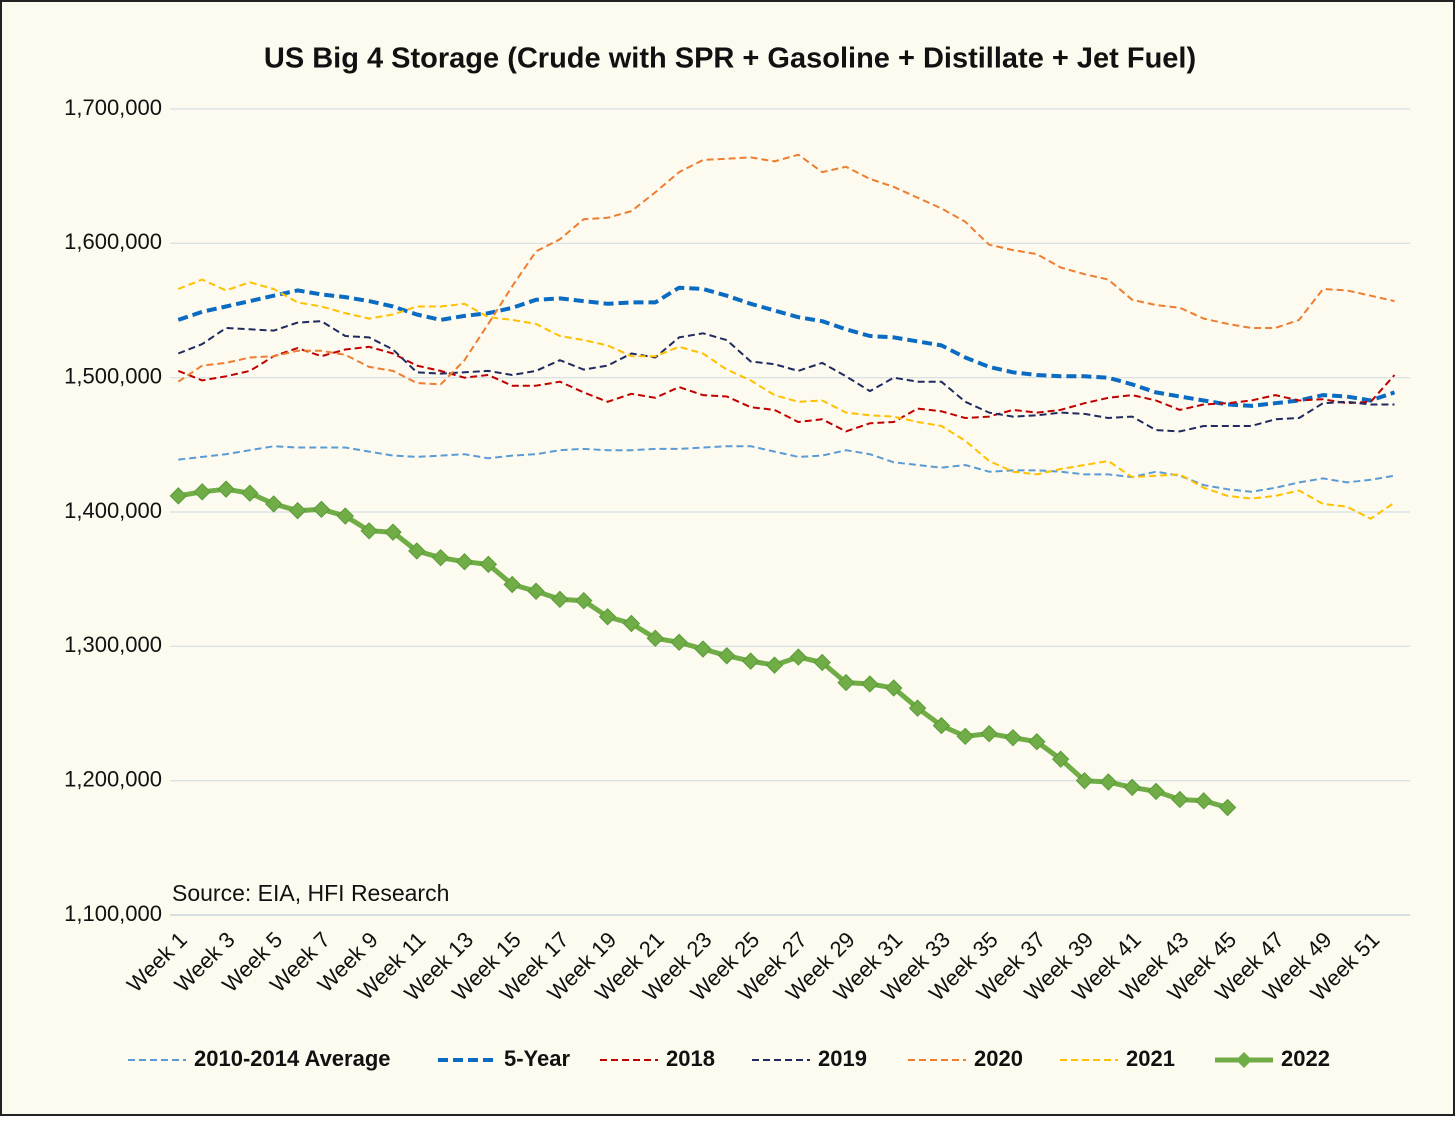 The image size is (1456, 1122). What do you see at coordinates (113, 644) in the screenshot?
I see `y-tick-label: 1,300,000` at bounding box center [113, 644].